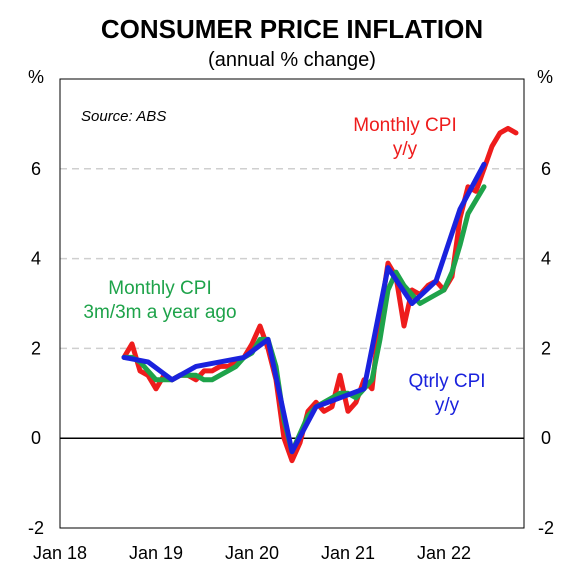 This screenshot has height=583, width=579. What do you see at coordinates (36, 169) in the screenshot?
I see `y-tick-left-6: 6` at bounding box center [36, 169].